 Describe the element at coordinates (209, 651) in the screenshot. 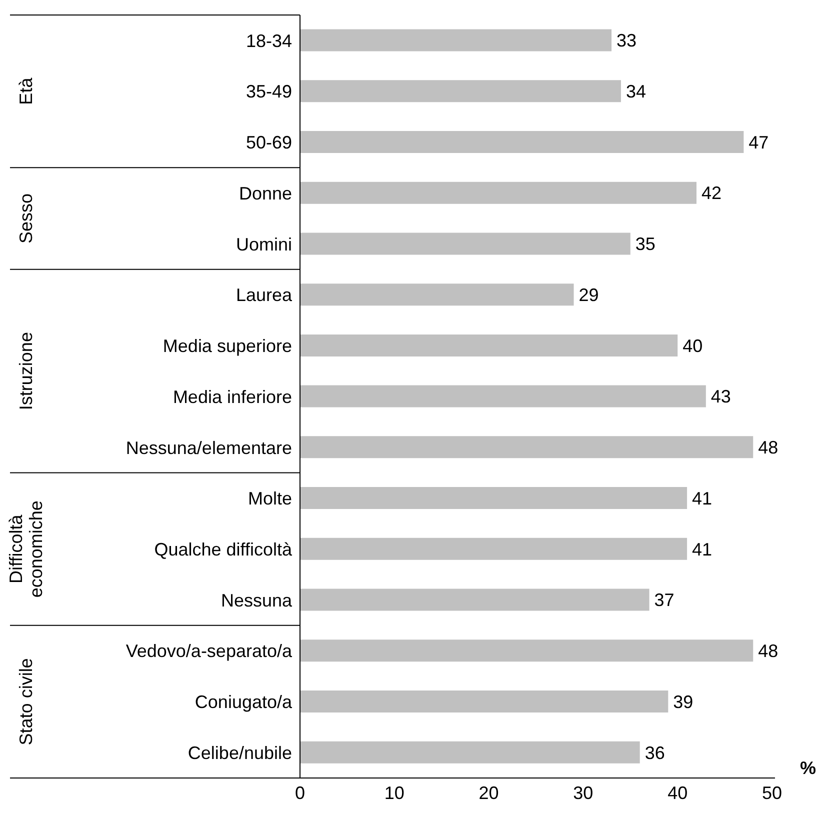

I see `y-tick-label: Vedovo/a-separato/a` at that location.